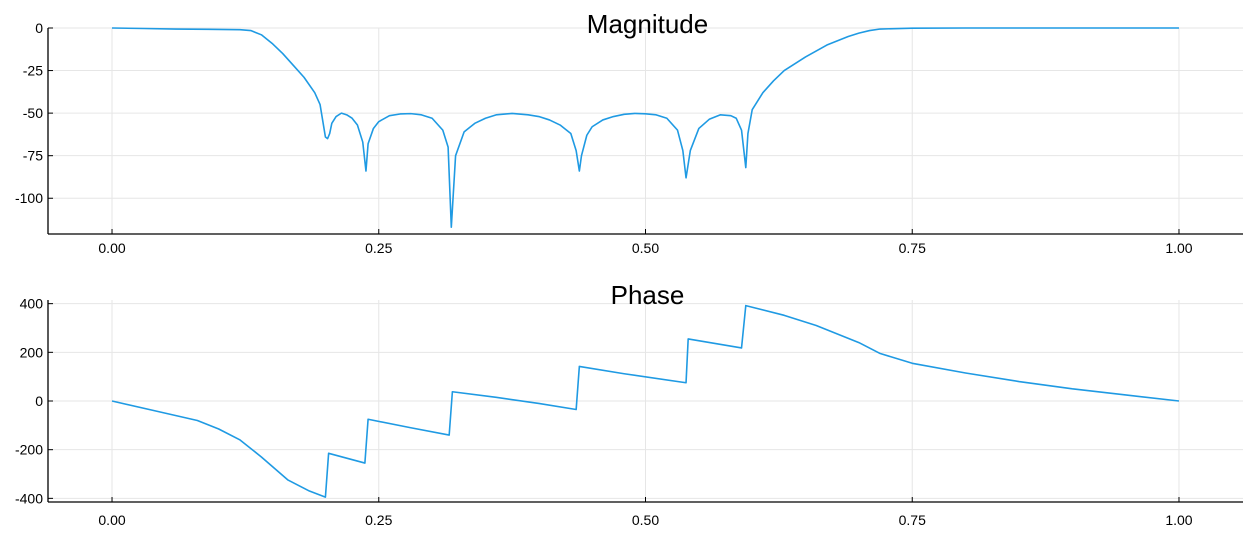 This screenshot has height=556, width=1245. What do you see at coordinates (33, 71) in the screenshot?
I see `magnitude-y-tick-label: -25` at bounding box center [33, 71].